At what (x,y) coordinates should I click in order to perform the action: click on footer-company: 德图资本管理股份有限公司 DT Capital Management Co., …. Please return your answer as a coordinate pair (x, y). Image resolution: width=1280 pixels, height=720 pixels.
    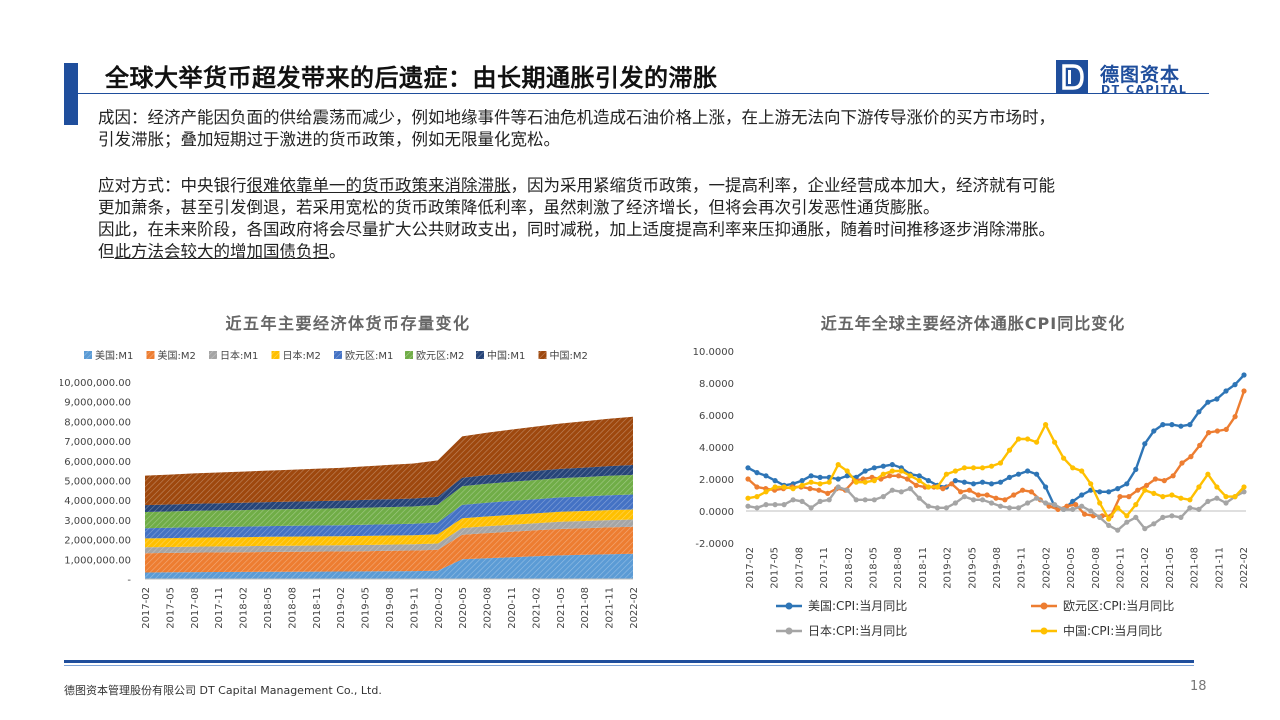
    Looking at the image, I should click on (223, 690).